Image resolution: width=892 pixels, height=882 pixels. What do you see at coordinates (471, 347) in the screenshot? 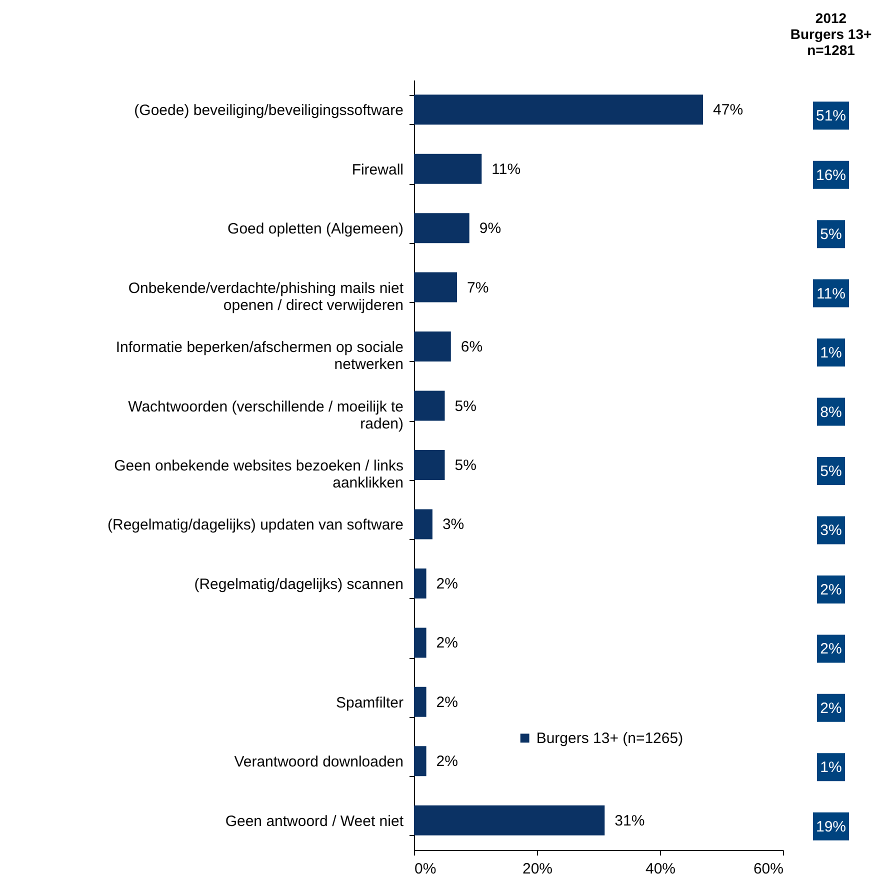
I see `data-label: 6%` at bounding box center [471, 347].